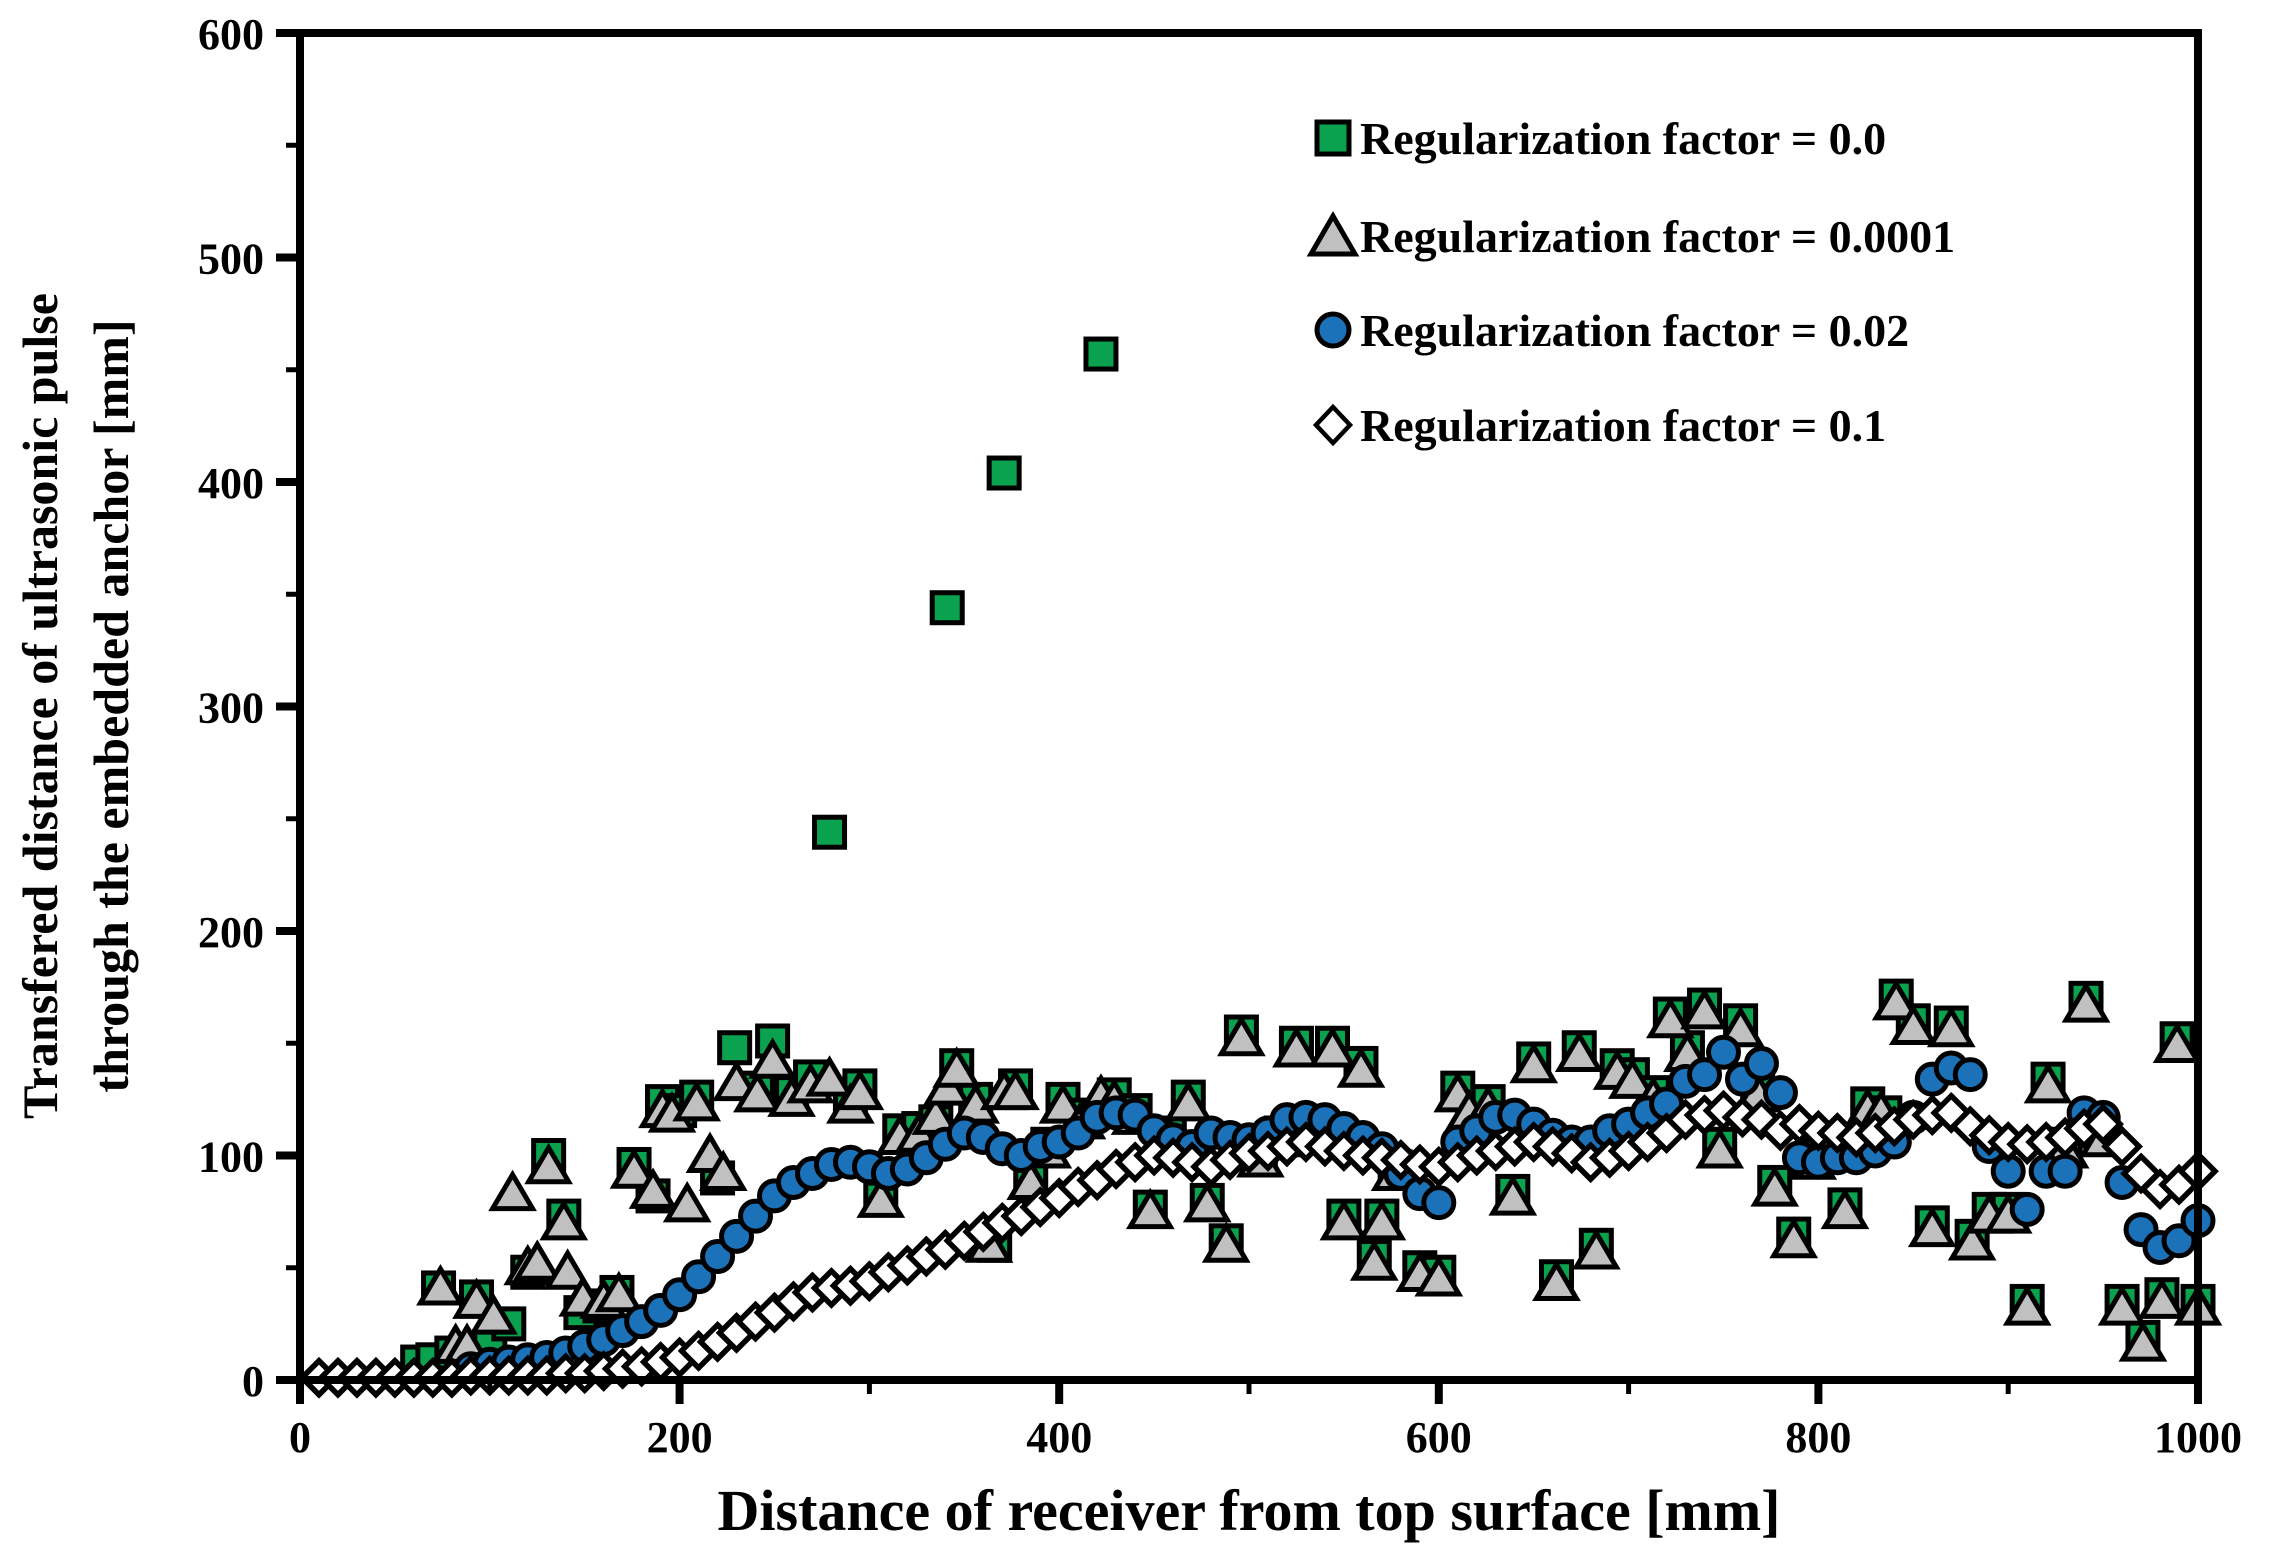  Describe the element at coordinates (1333, 138) in the screenshot. I see `legend-square-icon` at that location.